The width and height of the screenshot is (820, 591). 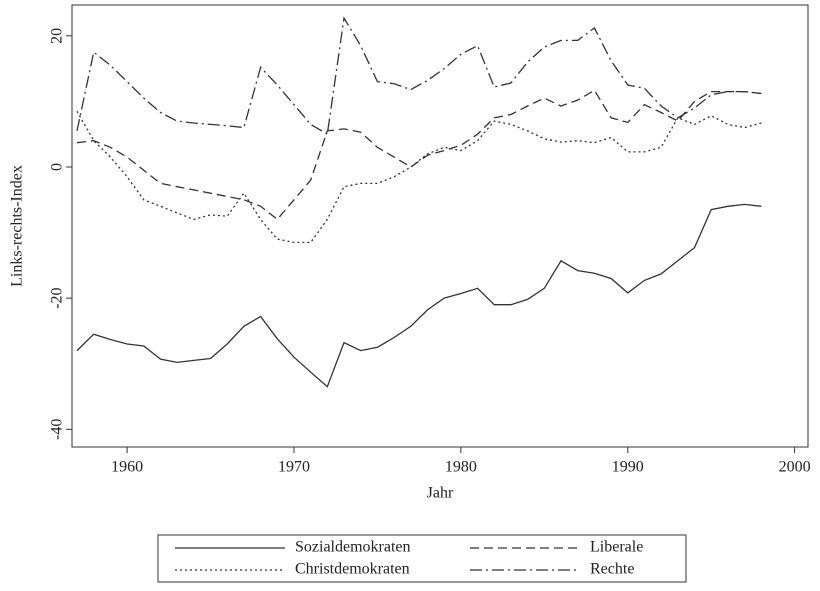 What do you see at coordinates (57, 36) in the screenshot?
I see `y-tick-label: 20` at bounding box center [57, 36].